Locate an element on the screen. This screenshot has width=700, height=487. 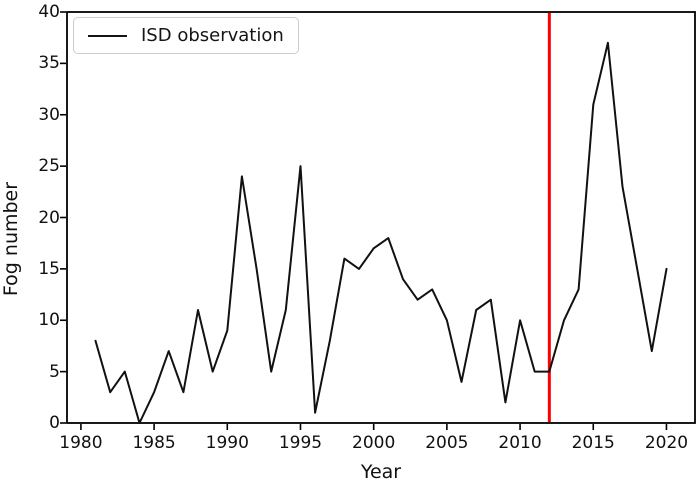
x-tick-label: 2020 is located at coordinates (666, 443).